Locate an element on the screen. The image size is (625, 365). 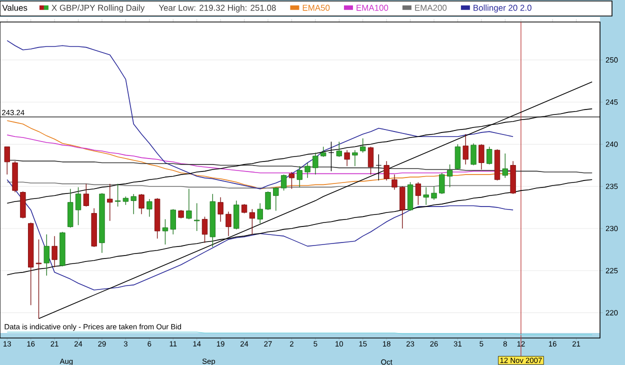
legend-label: X GBP/JPY Rolling Daily is located at coordinates (98, 8).